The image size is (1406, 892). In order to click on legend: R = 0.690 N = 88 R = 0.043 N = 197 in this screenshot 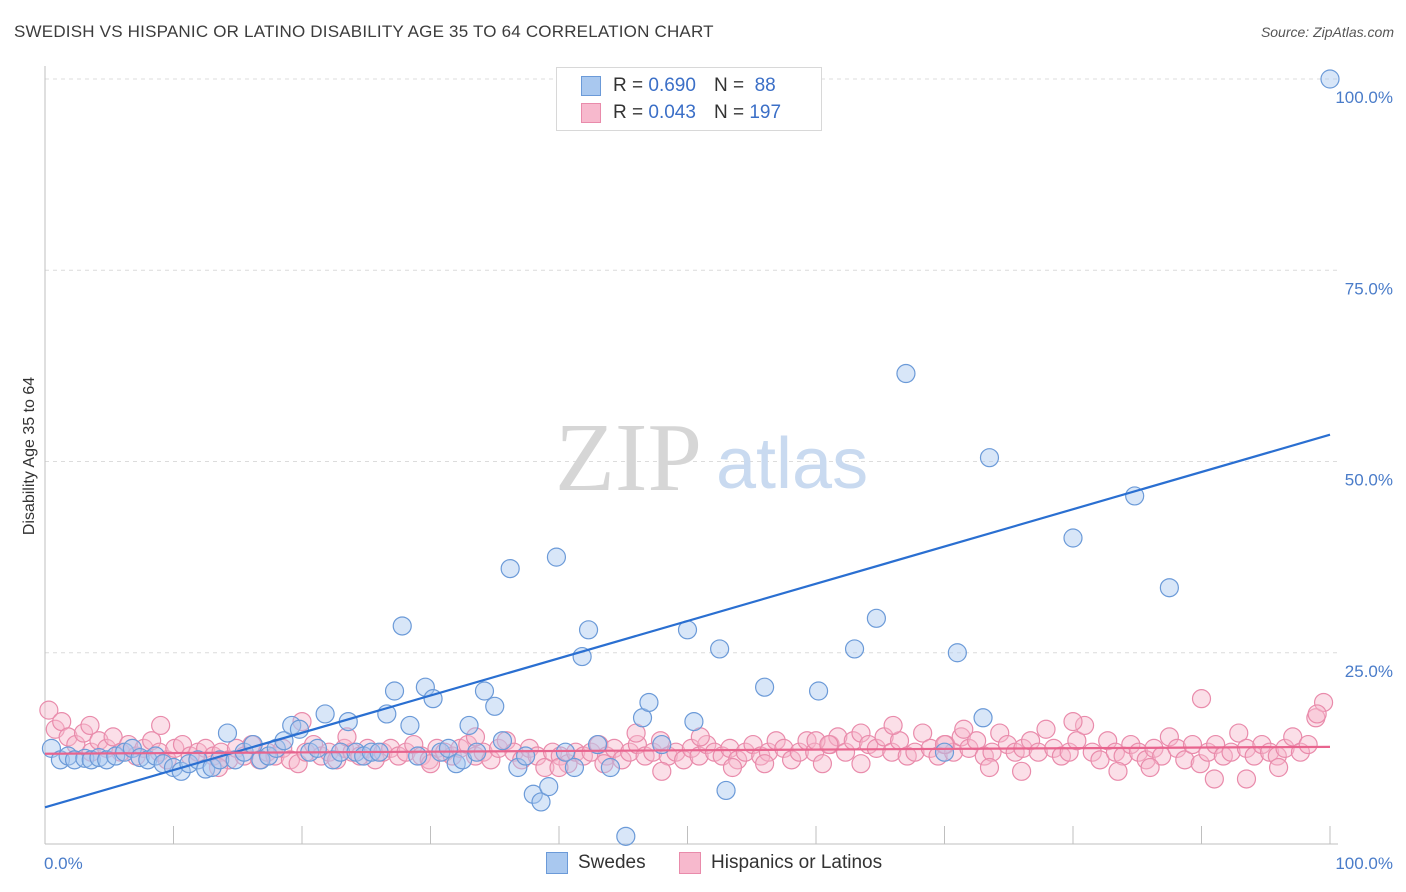, I will do `click(689, 99)`.